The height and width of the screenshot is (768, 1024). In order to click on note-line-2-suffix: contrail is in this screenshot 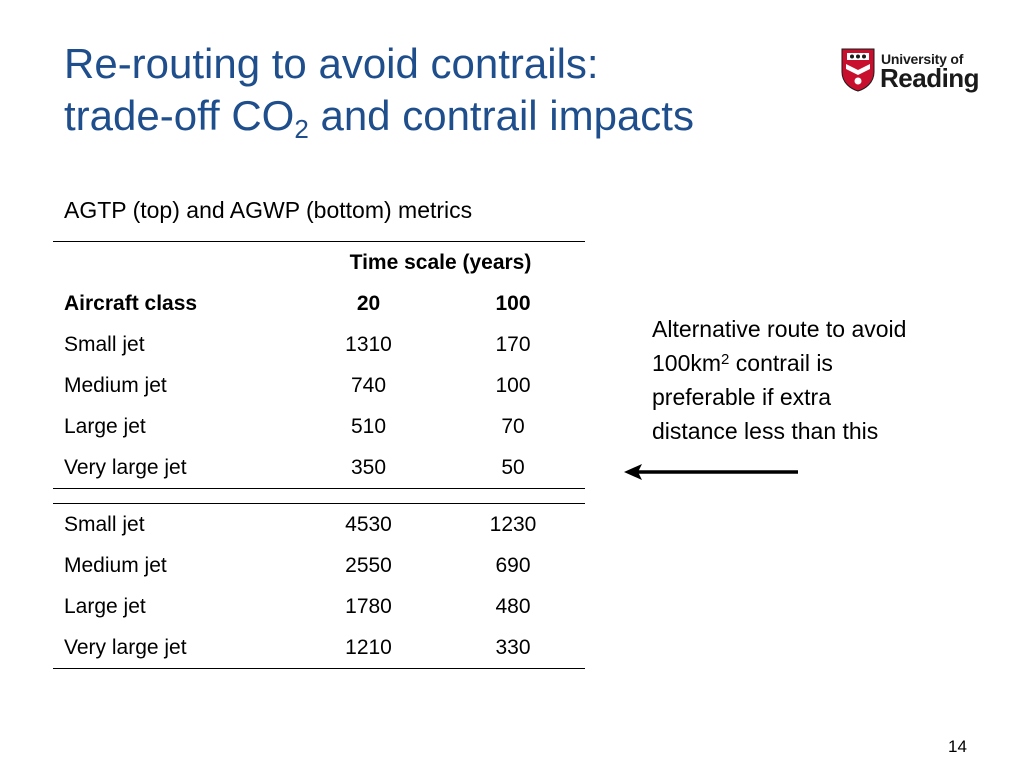, I will do `click(781, 363)`.